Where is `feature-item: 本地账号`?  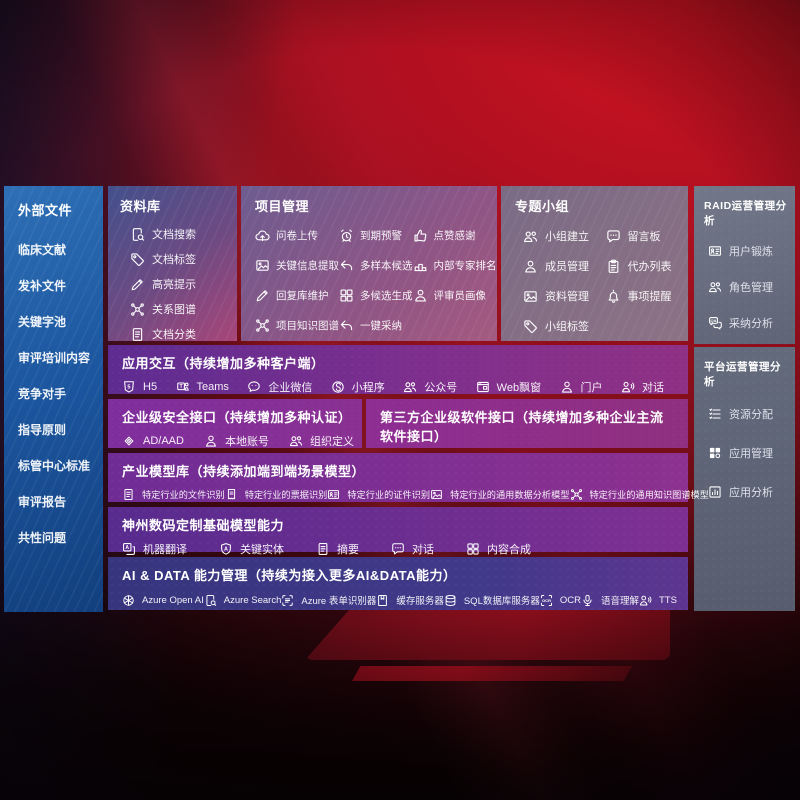 feature-item: 本地账号 is located at coordinates (236, 441).